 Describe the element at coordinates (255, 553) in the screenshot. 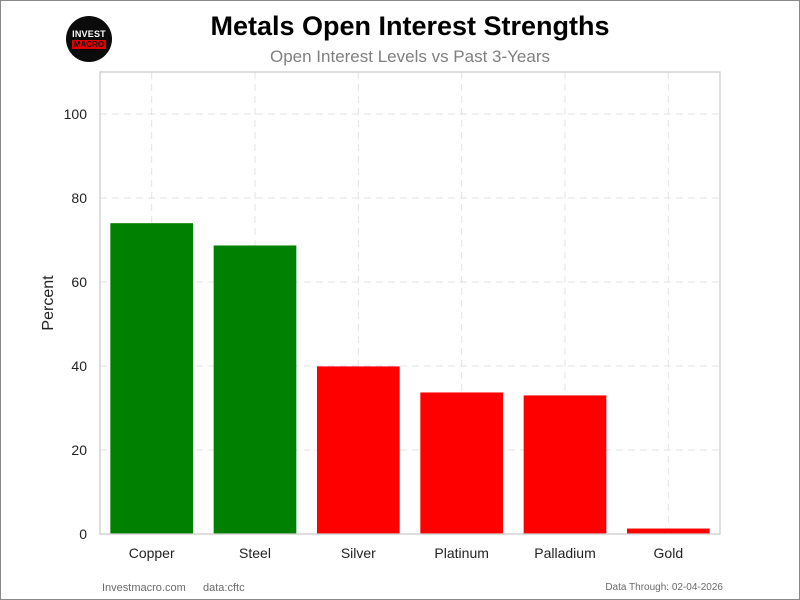

I see `x-tick-label: Steel` at that location.